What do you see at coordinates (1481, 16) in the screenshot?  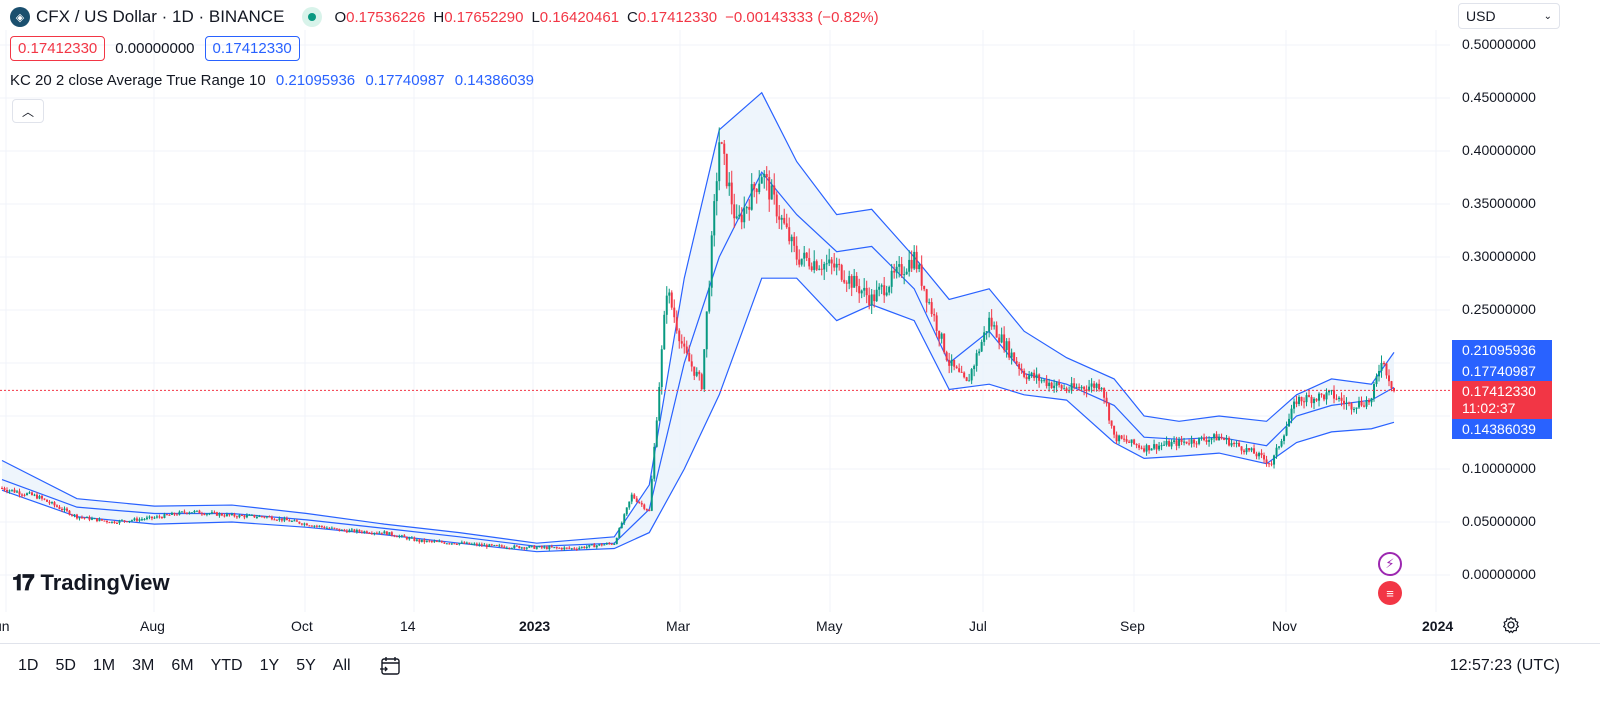 I see `currency-value: USD` at bounding box center [1481, 16].